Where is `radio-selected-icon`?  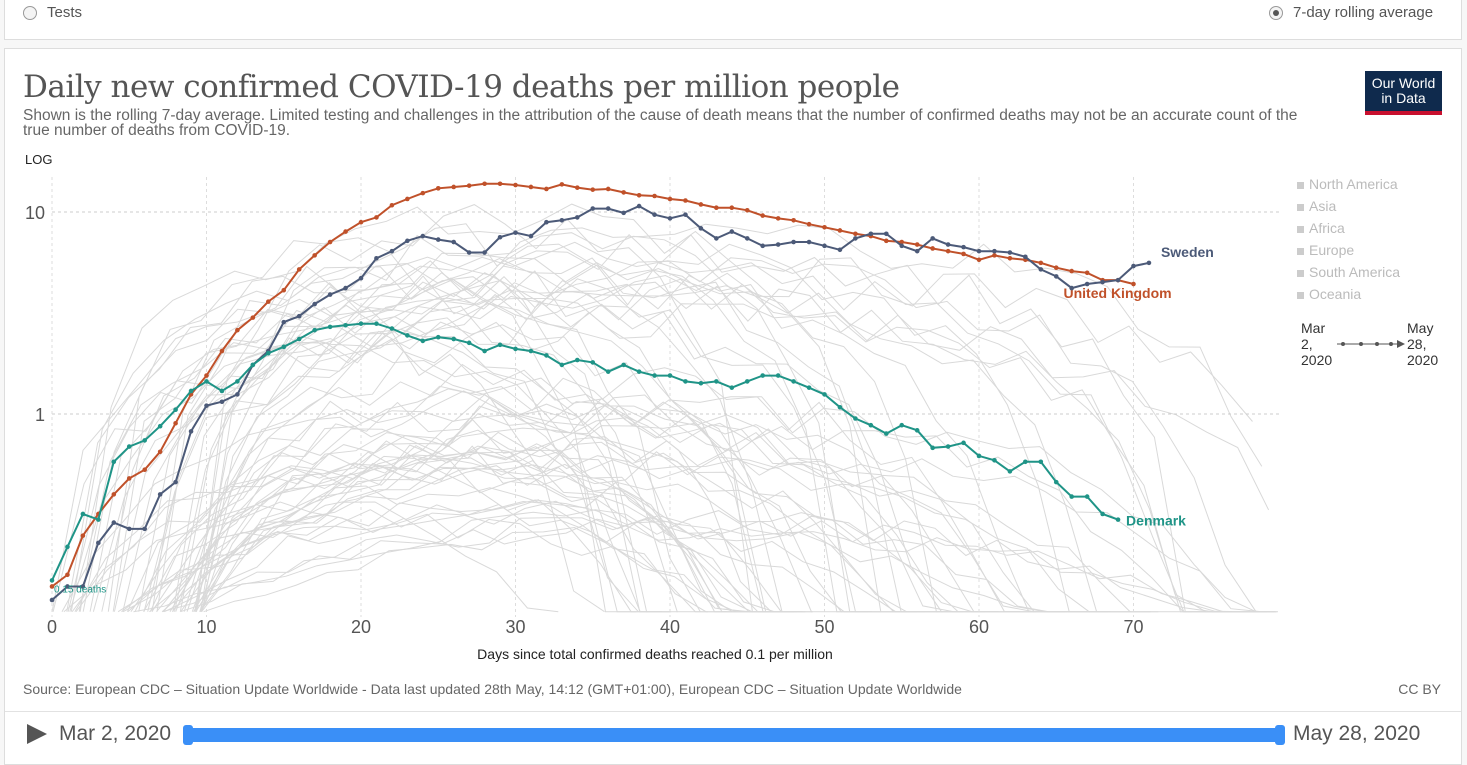
radio-selected-icon is located at coordinates (1276, 12).